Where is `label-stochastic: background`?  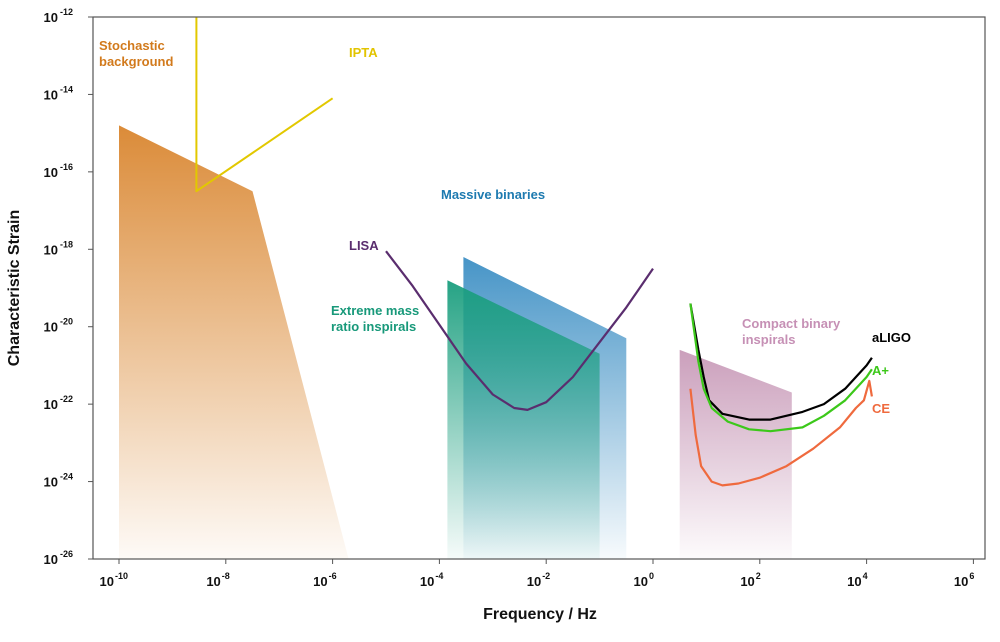
label-stochastic: background is located at coordinates (136, 61).